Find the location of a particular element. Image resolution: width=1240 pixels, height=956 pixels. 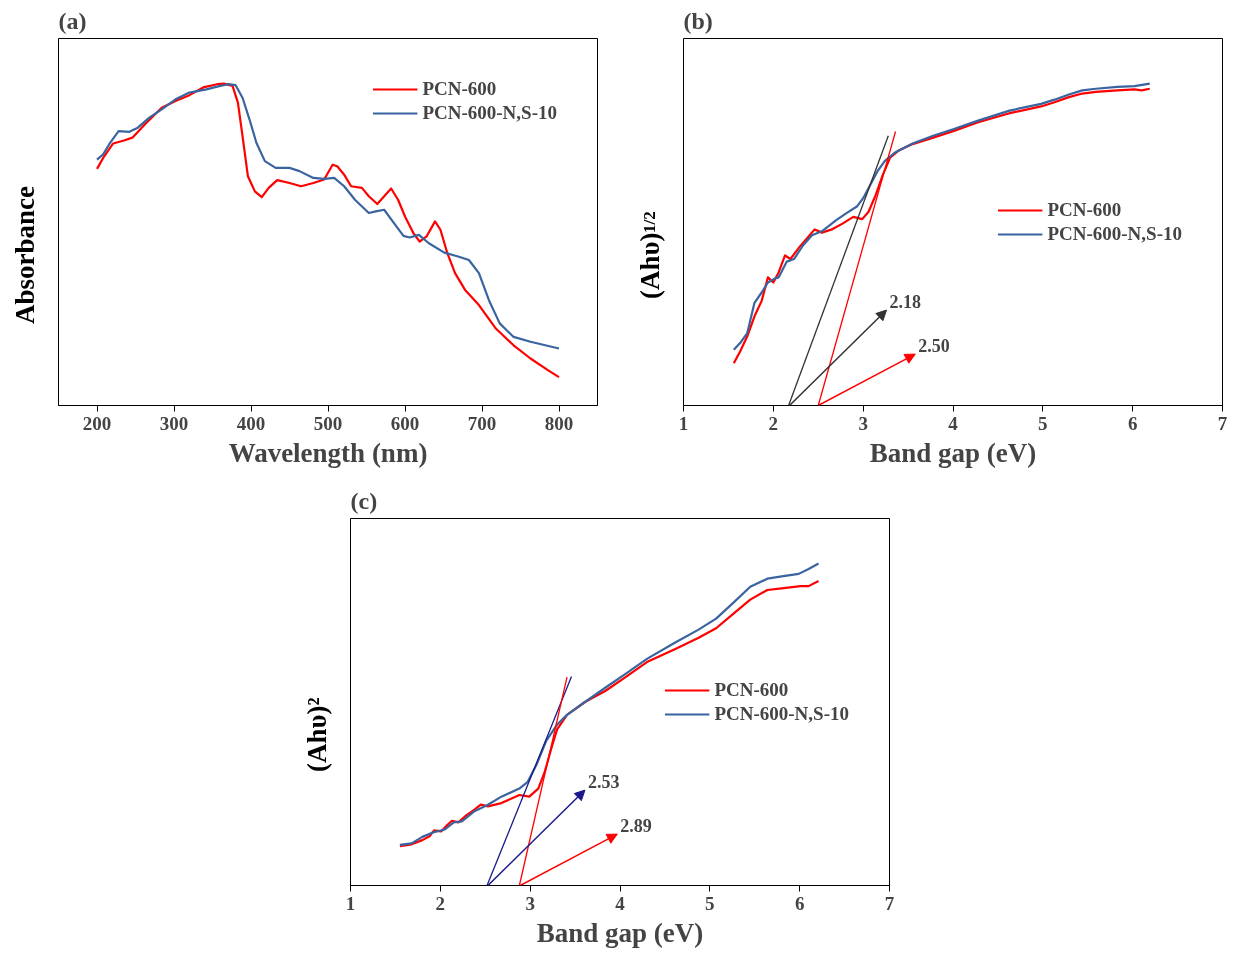

x-tick-label: 200 is located at coordinates (97, 423).